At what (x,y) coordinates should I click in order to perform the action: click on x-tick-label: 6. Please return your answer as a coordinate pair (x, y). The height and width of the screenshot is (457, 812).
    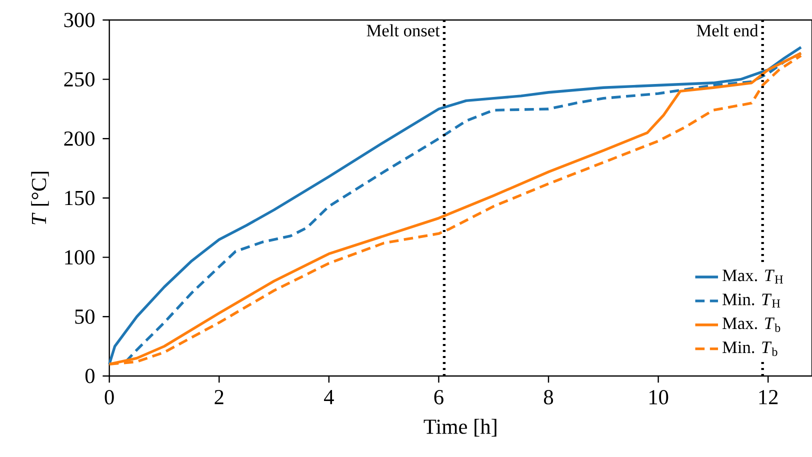
    Looking at the image, I should click on (439, 397).